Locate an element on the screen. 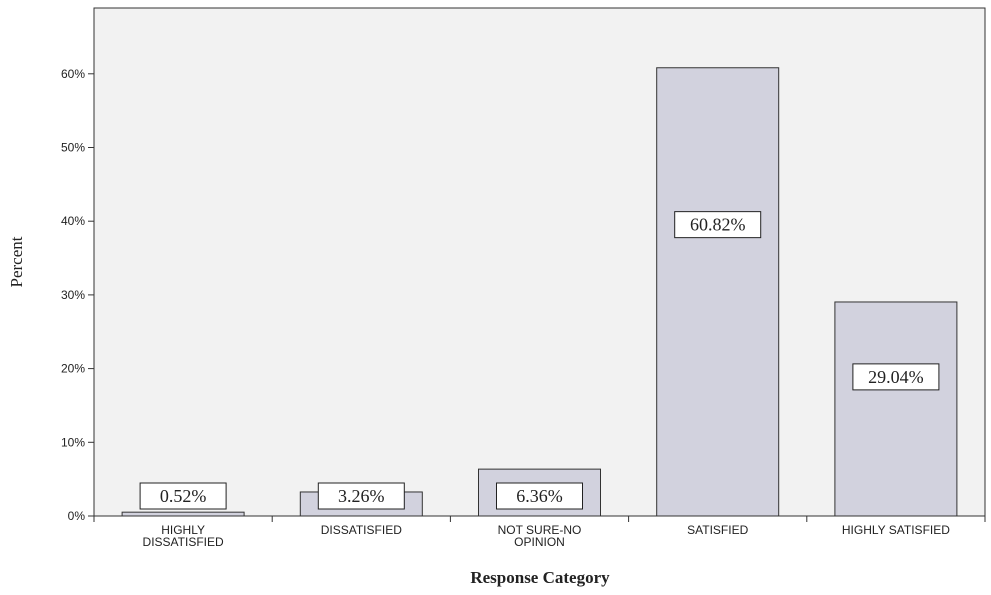  category-label: NOT SURE-NO OPINION is located at coordinates (540, 536).